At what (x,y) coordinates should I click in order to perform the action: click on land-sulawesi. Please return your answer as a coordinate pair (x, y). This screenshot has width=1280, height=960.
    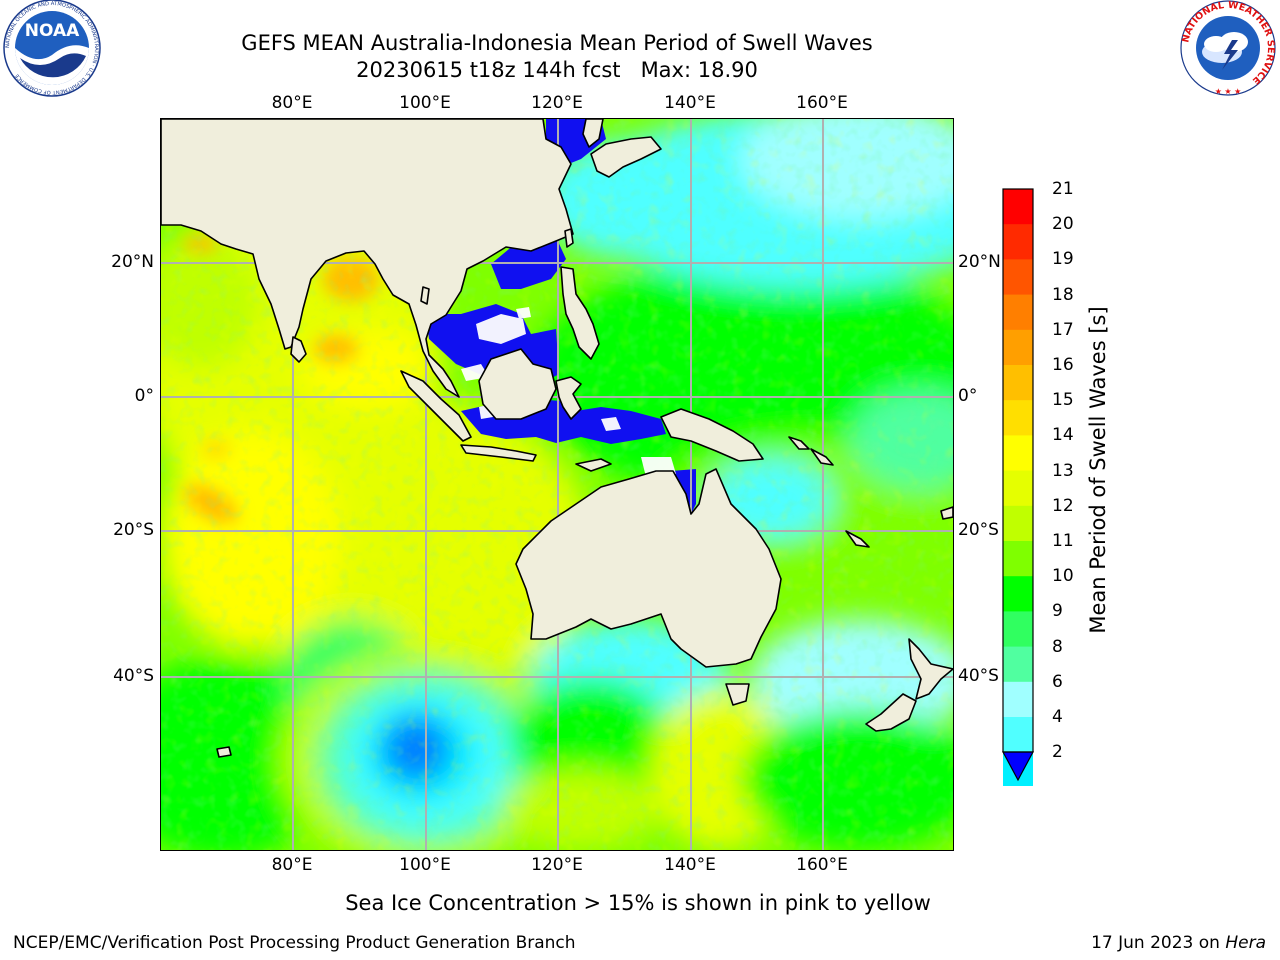
    Looking at the image, I should click on (568, 398).